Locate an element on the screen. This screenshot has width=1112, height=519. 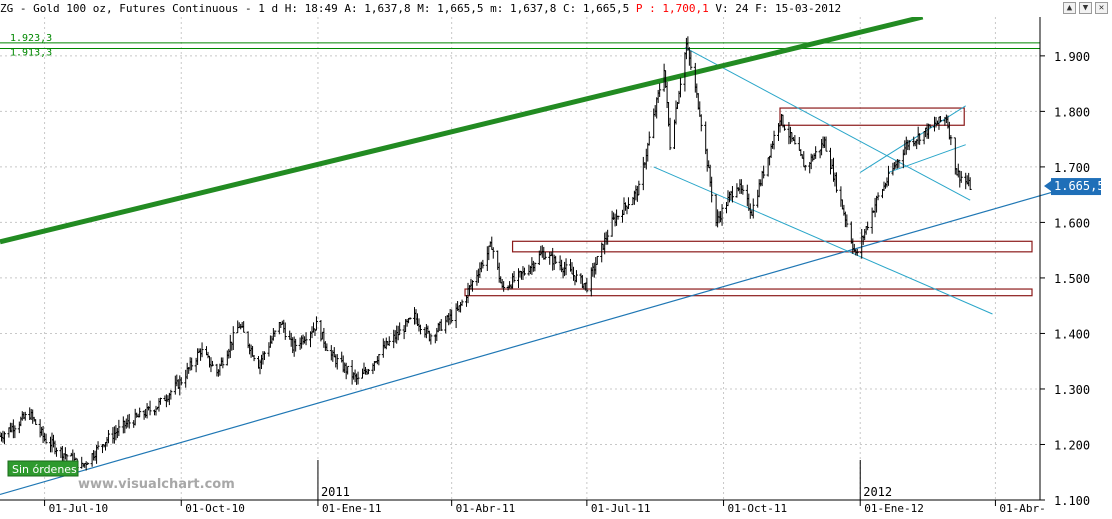
x-tick-label: 01-Abr- is located at coordinates (1022, 508).